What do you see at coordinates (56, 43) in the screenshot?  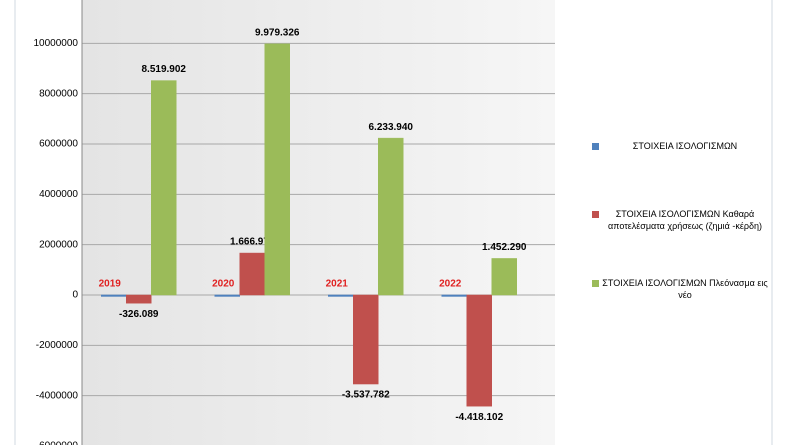 I see `y-tick-label: 10000000` at bounding box center [56, 43].